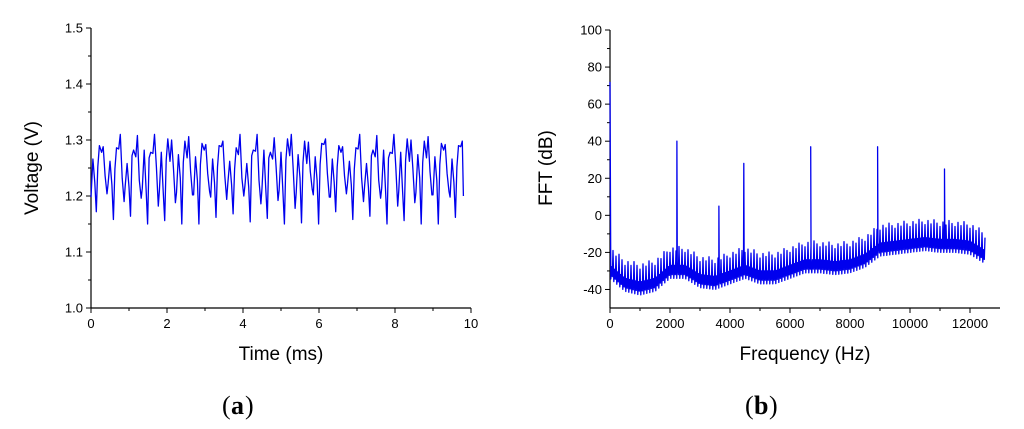 The image size is (1024, 429). Describe the element at coordinates (595, 141) in the screenshot. I see `y-tick-label: 40` at that location.